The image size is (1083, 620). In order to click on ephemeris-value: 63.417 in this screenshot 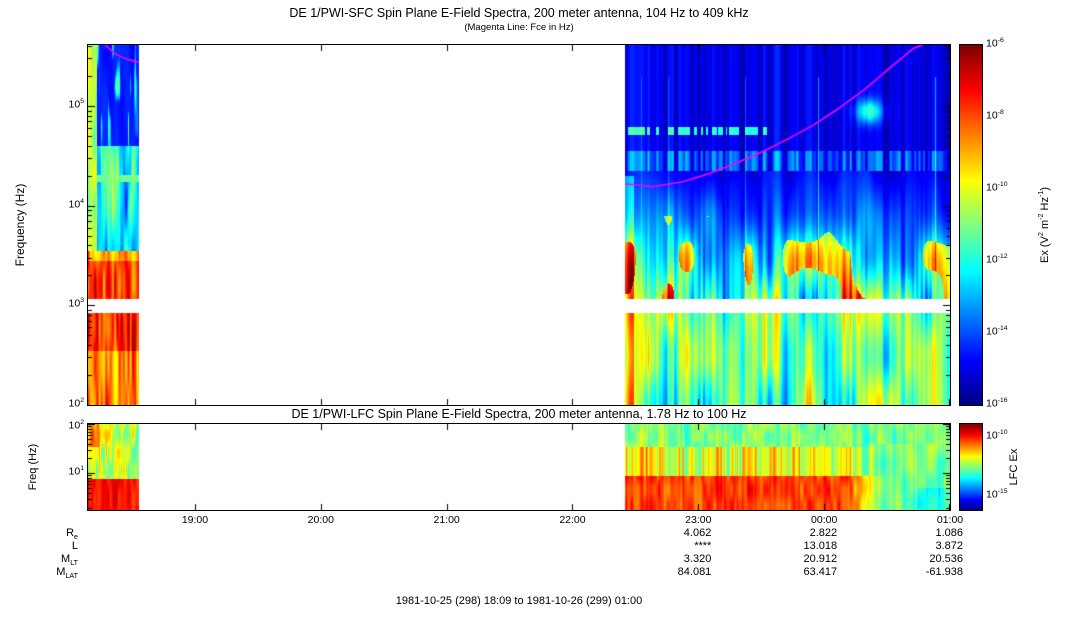, I will do `click(820, 572)`.